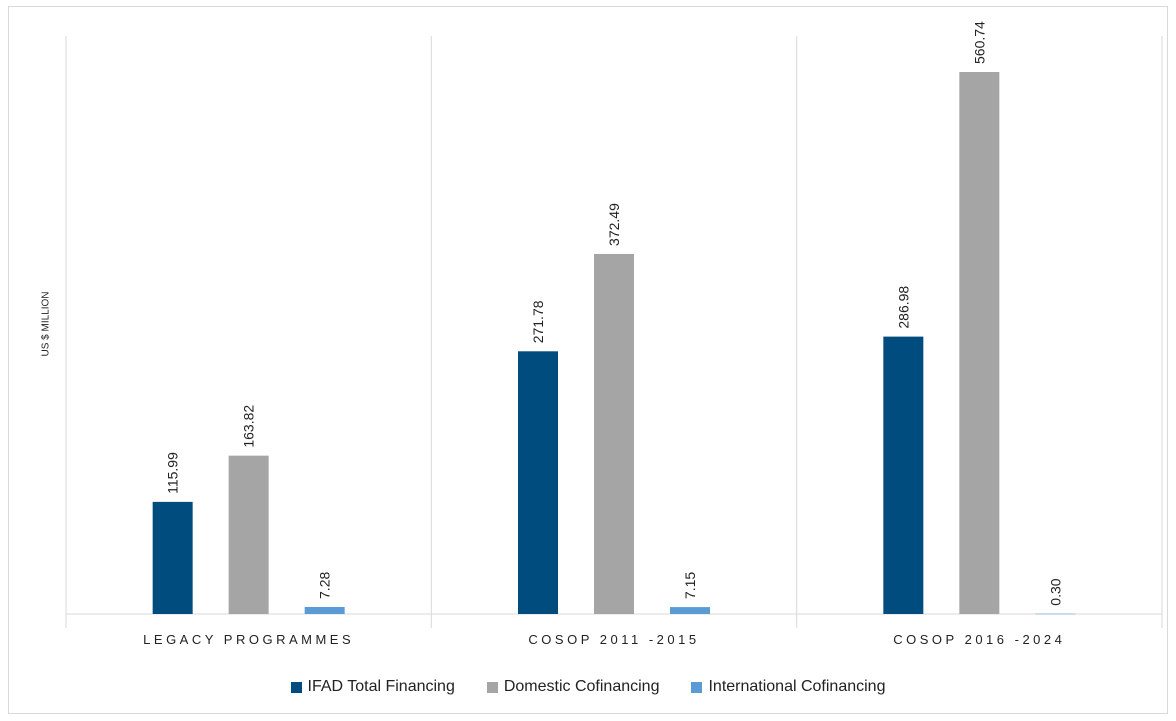  What do you see at coordinates (979, 639) in the screenshot?
I see `x-tick-label: COSOP 2016 -2024` at bounding box center [979, 639].